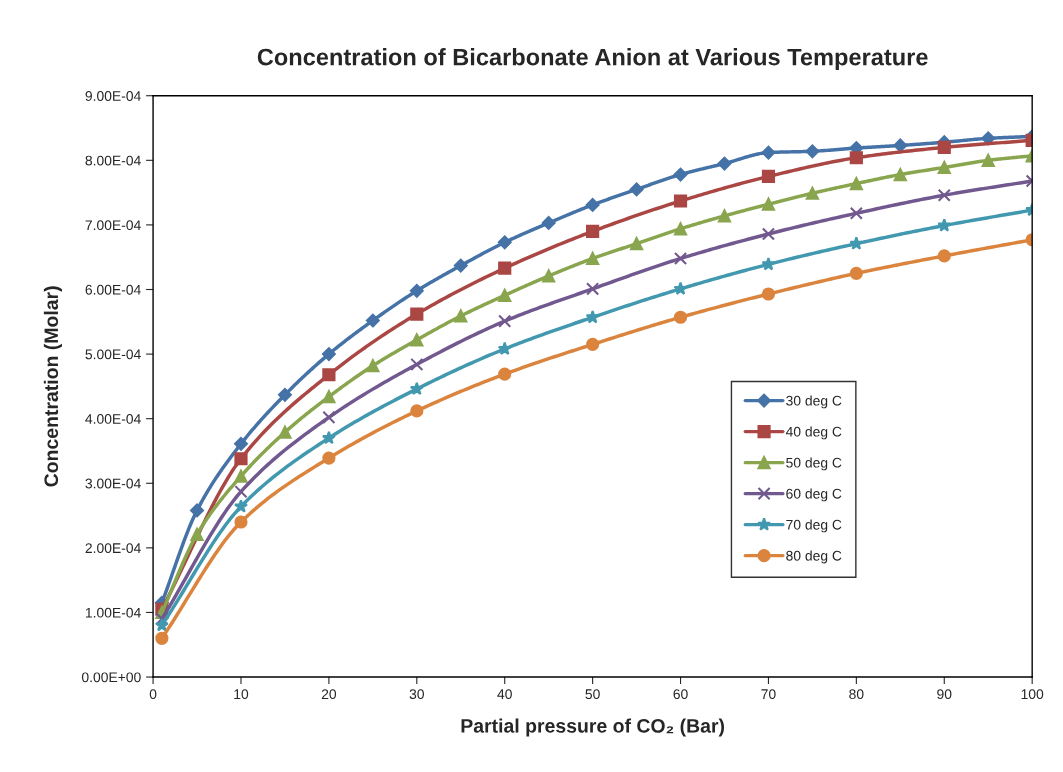 The width and height of the screenshot is (1063, 772). I want to click on x-tick-label: 70, so click(768, 694).